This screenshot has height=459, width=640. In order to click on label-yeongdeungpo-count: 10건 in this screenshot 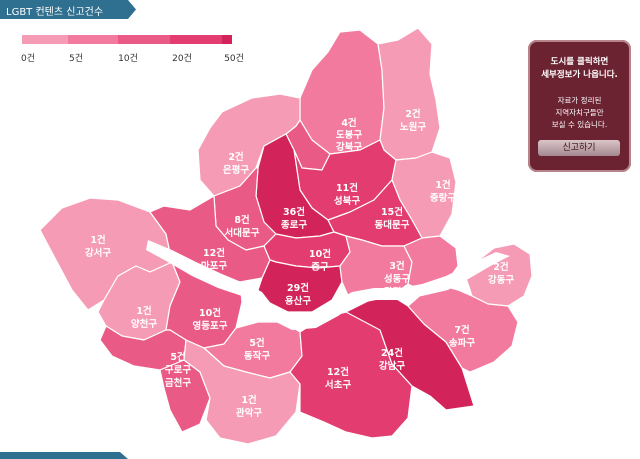, I will do `click(210, 313)`.